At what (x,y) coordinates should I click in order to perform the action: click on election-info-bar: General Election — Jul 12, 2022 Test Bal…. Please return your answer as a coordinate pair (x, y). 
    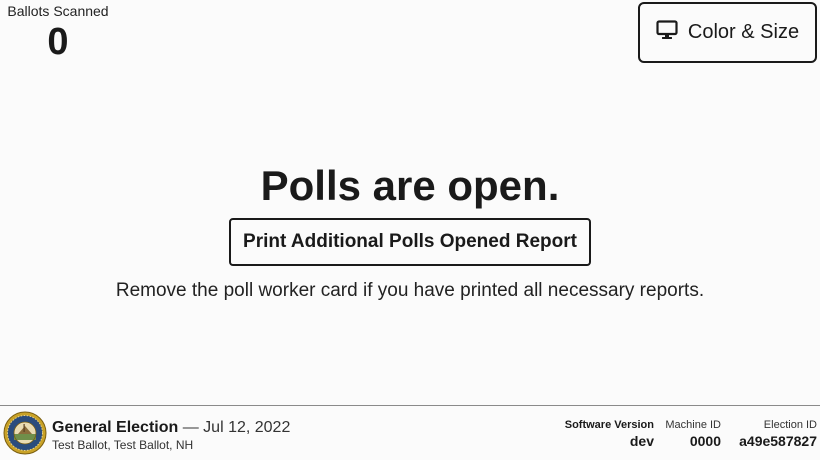
    Looking at the image, I should click on (410, 432).